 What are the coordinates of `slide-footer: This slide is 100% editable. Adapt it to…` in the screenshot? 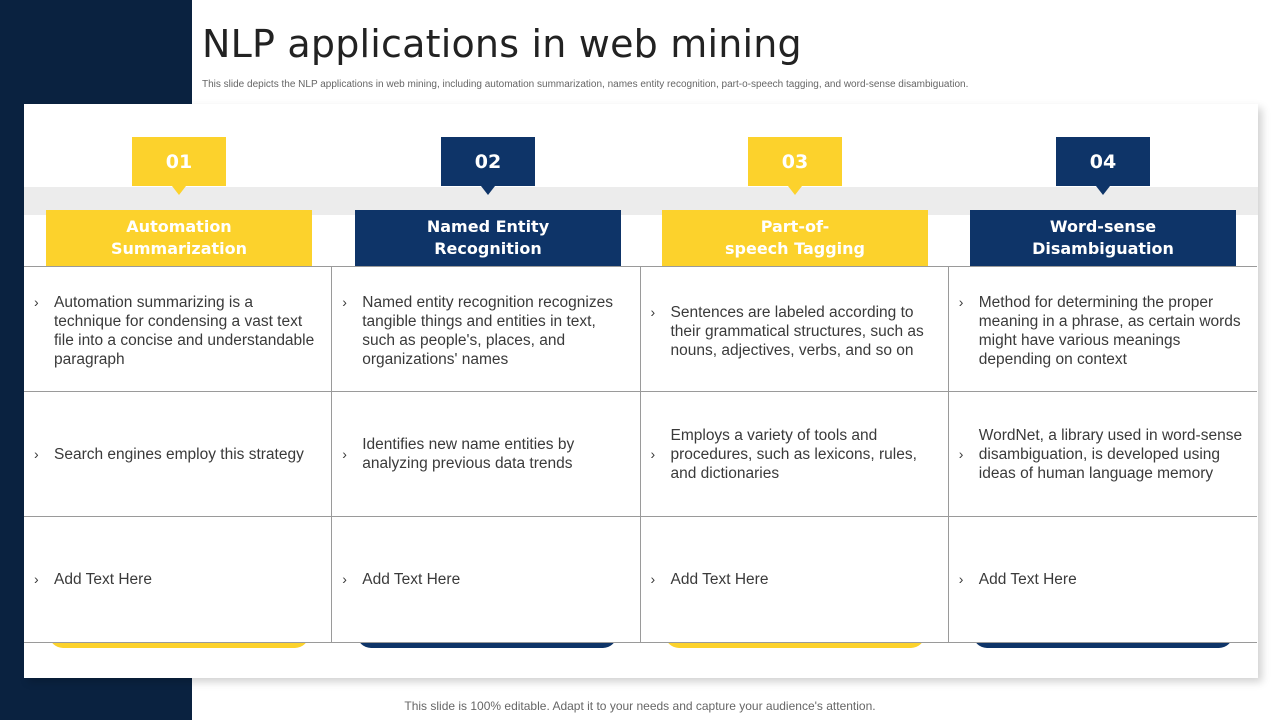 It's located at (640, 706).